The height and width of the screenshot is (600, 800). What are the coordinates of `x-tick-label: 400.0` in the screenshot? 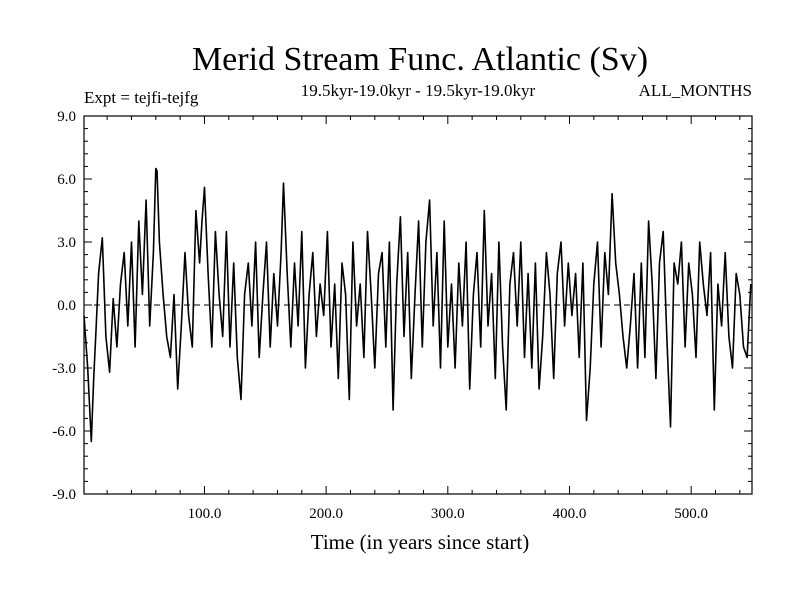 It's located at (570, 514).